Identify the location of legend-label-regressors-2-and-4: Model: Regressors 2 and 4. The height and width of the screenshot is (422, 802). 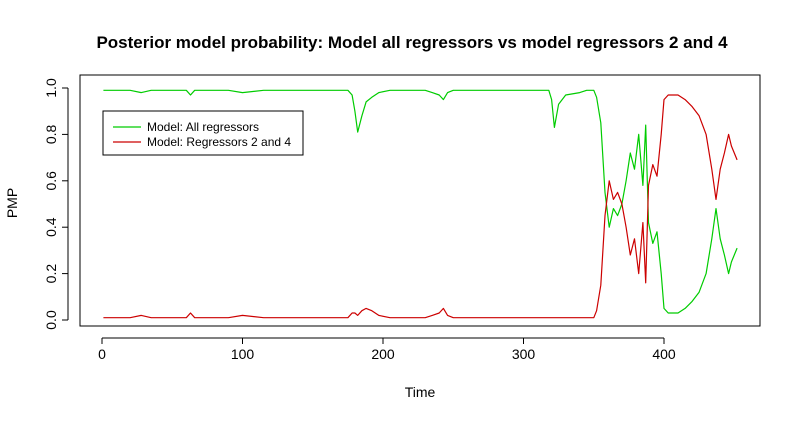
(219, 142).